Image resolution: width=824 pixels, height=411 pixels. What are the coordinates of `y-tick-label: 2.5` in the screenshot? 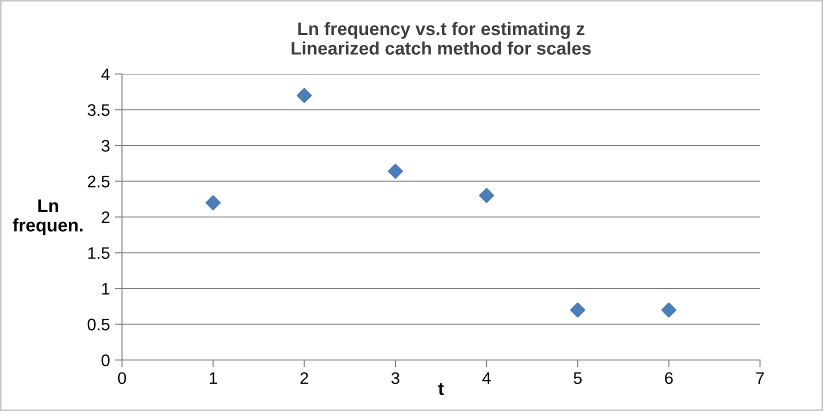 It's located at (99, 182).